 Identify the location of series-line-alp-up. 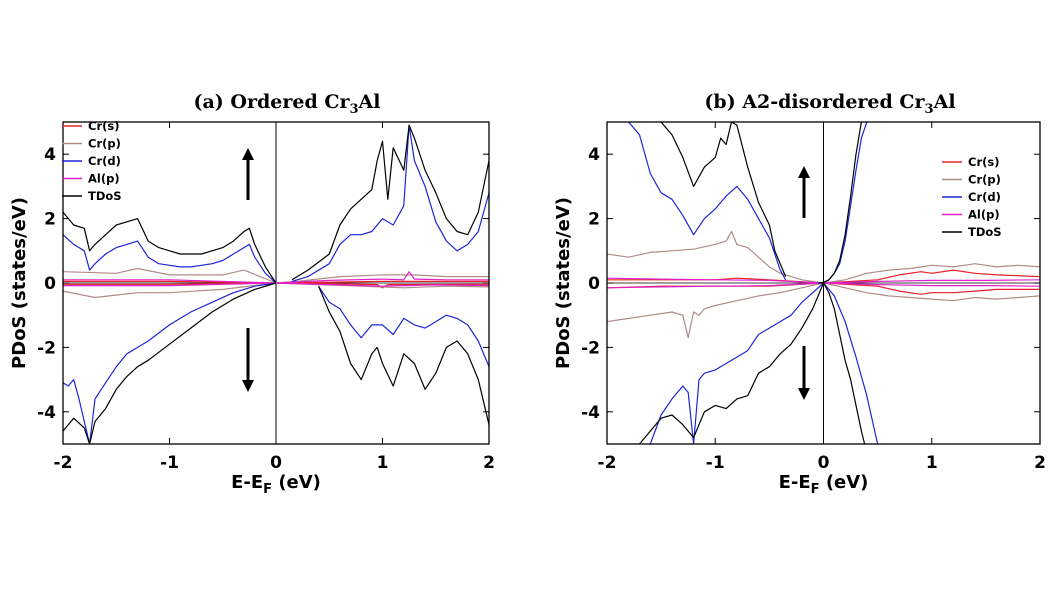
(276, 277).